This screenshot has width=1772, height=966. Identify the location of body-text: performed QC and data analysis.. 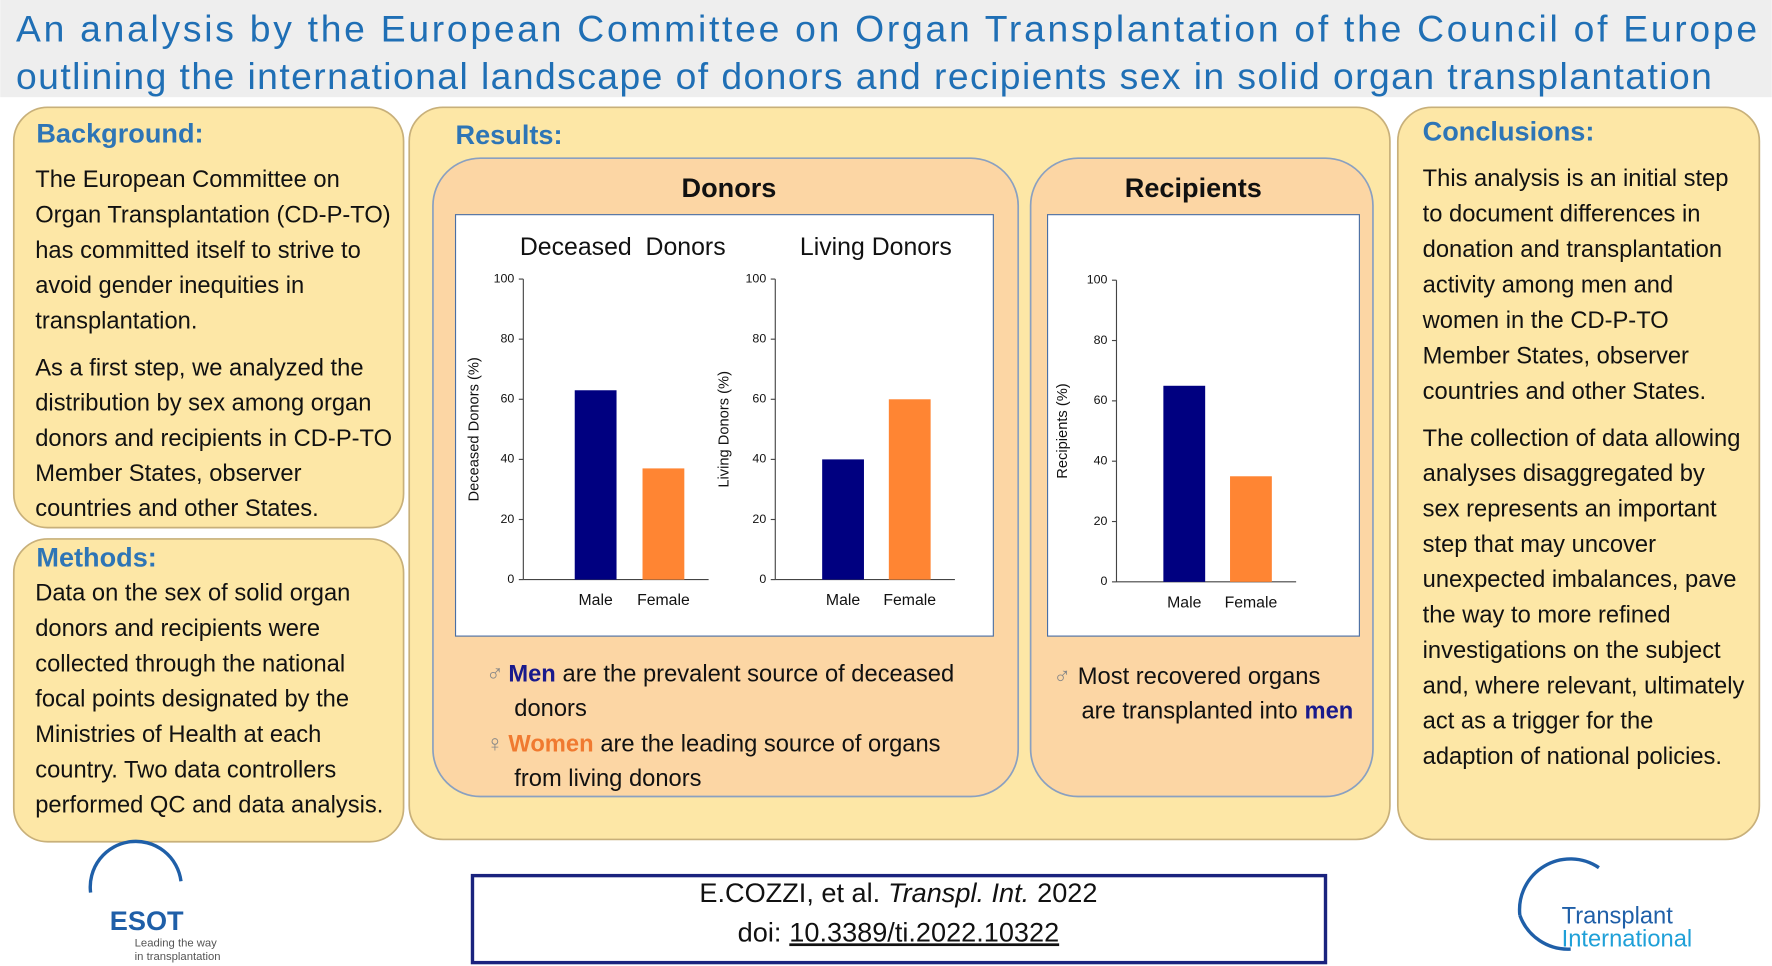
(209, 806).